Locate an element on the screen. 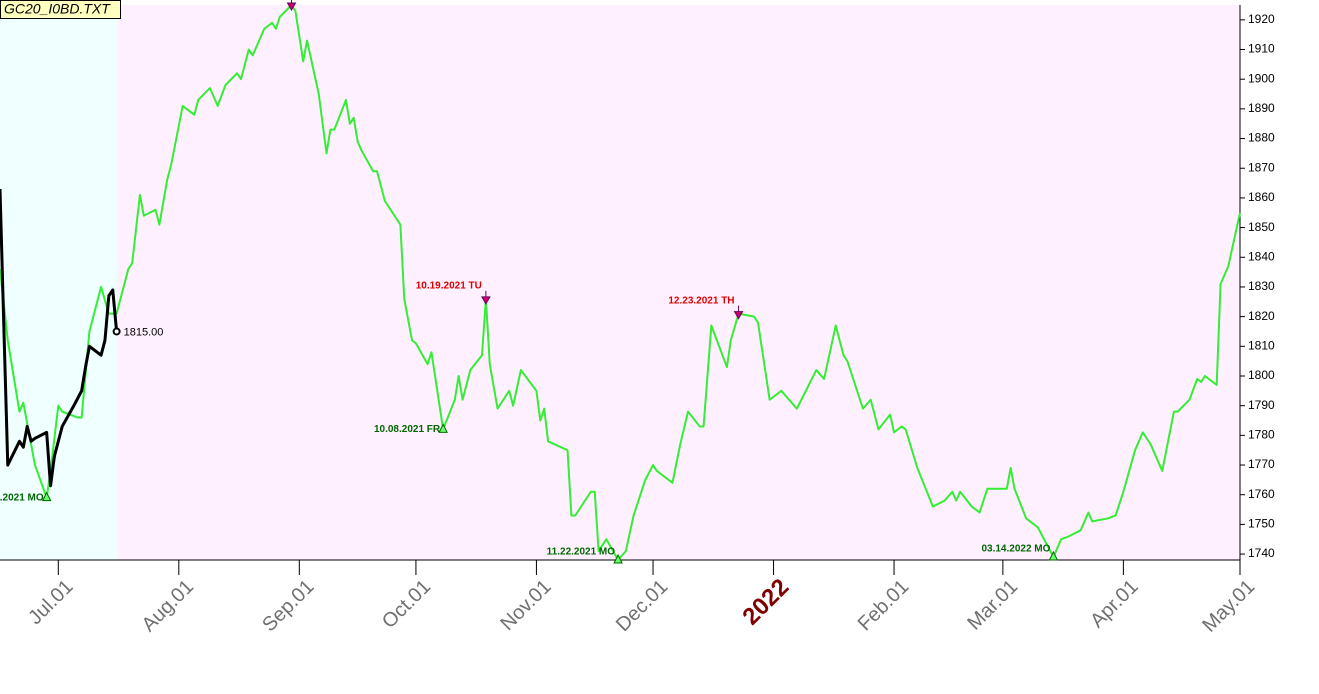  y-tick-label: 1790 is located at coordinates (1261, 405).